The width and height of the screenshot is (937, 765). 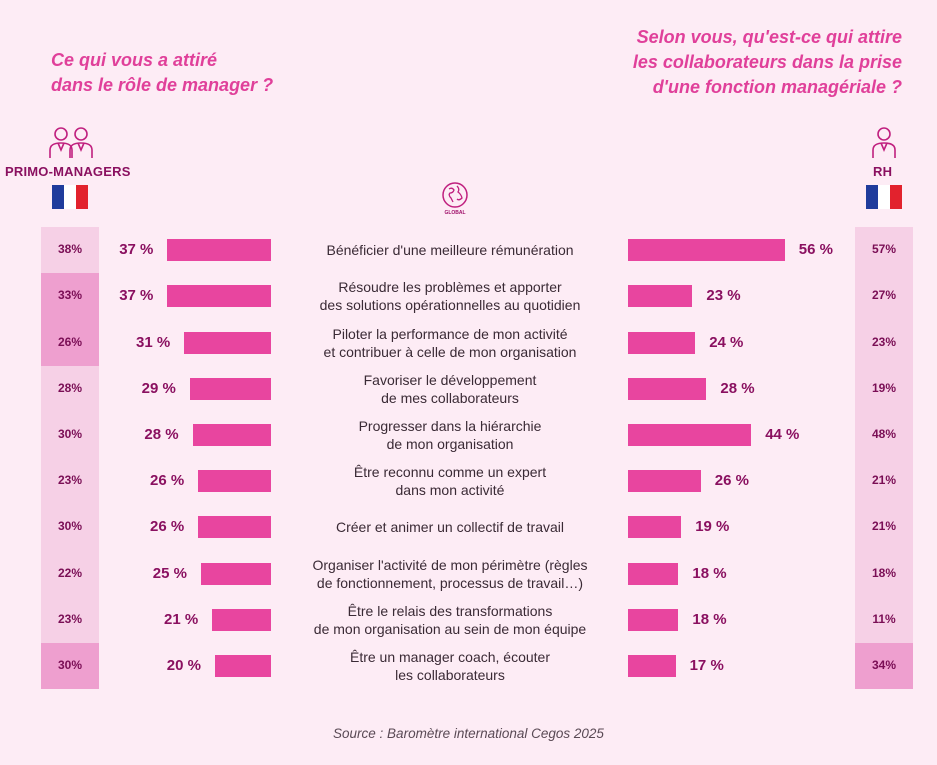 I want to click on rh-value-label: 44 %, so click(x=782, y=434).